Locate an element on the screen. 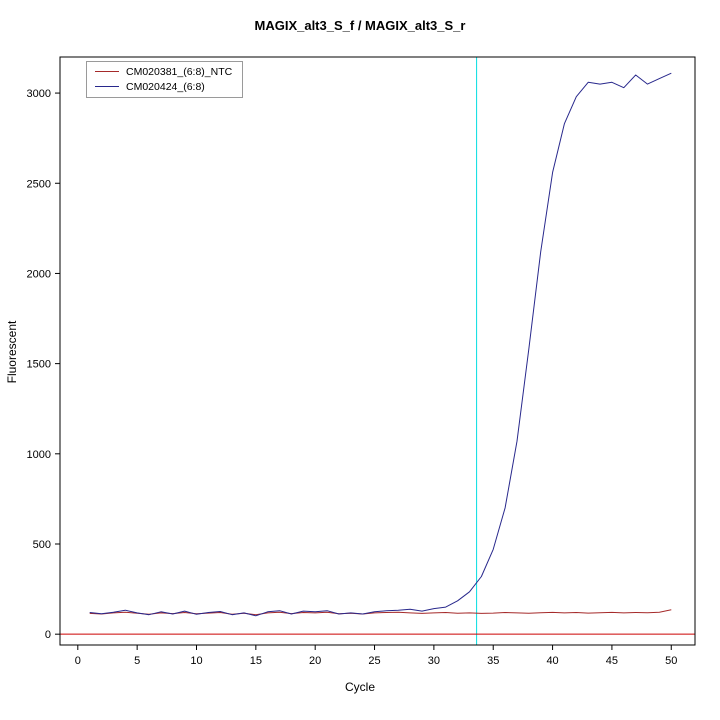 The image size is (720, 720). x-tick-label: 10 is located at coordinates (196, 661).